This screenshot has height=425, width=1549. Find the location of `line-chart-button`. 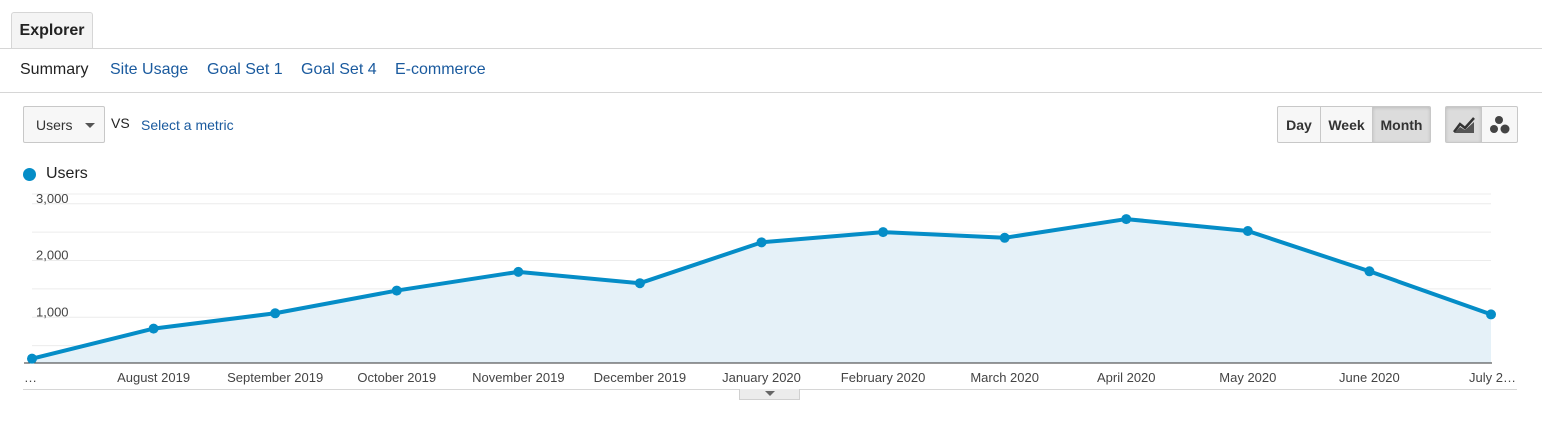

line-chart-button is located at coordinates (1463, 124).